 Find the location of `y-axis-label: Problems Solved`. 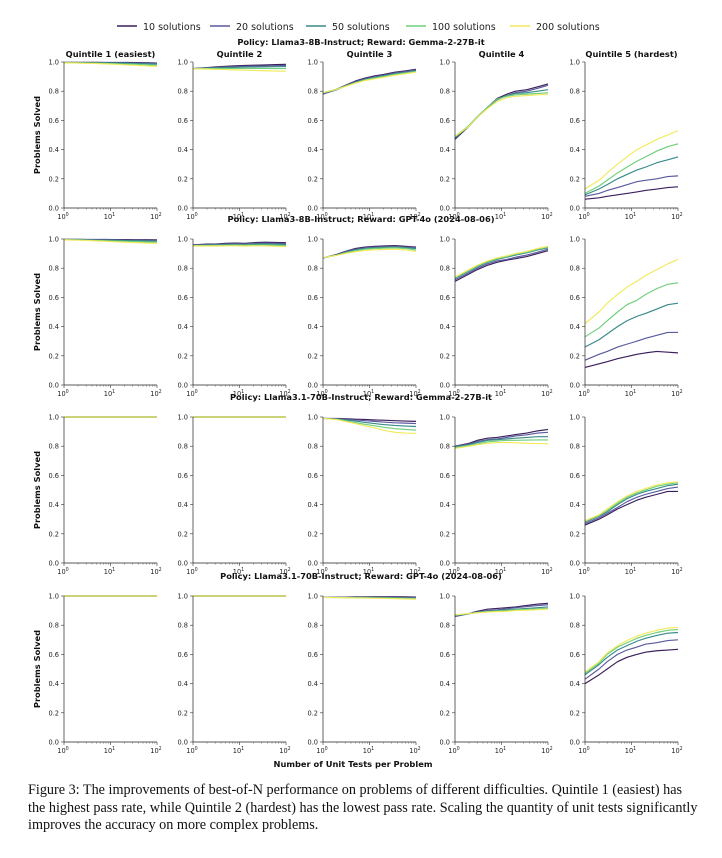

y-axis-label: Problems Solved is located at coordinates (37, 312).